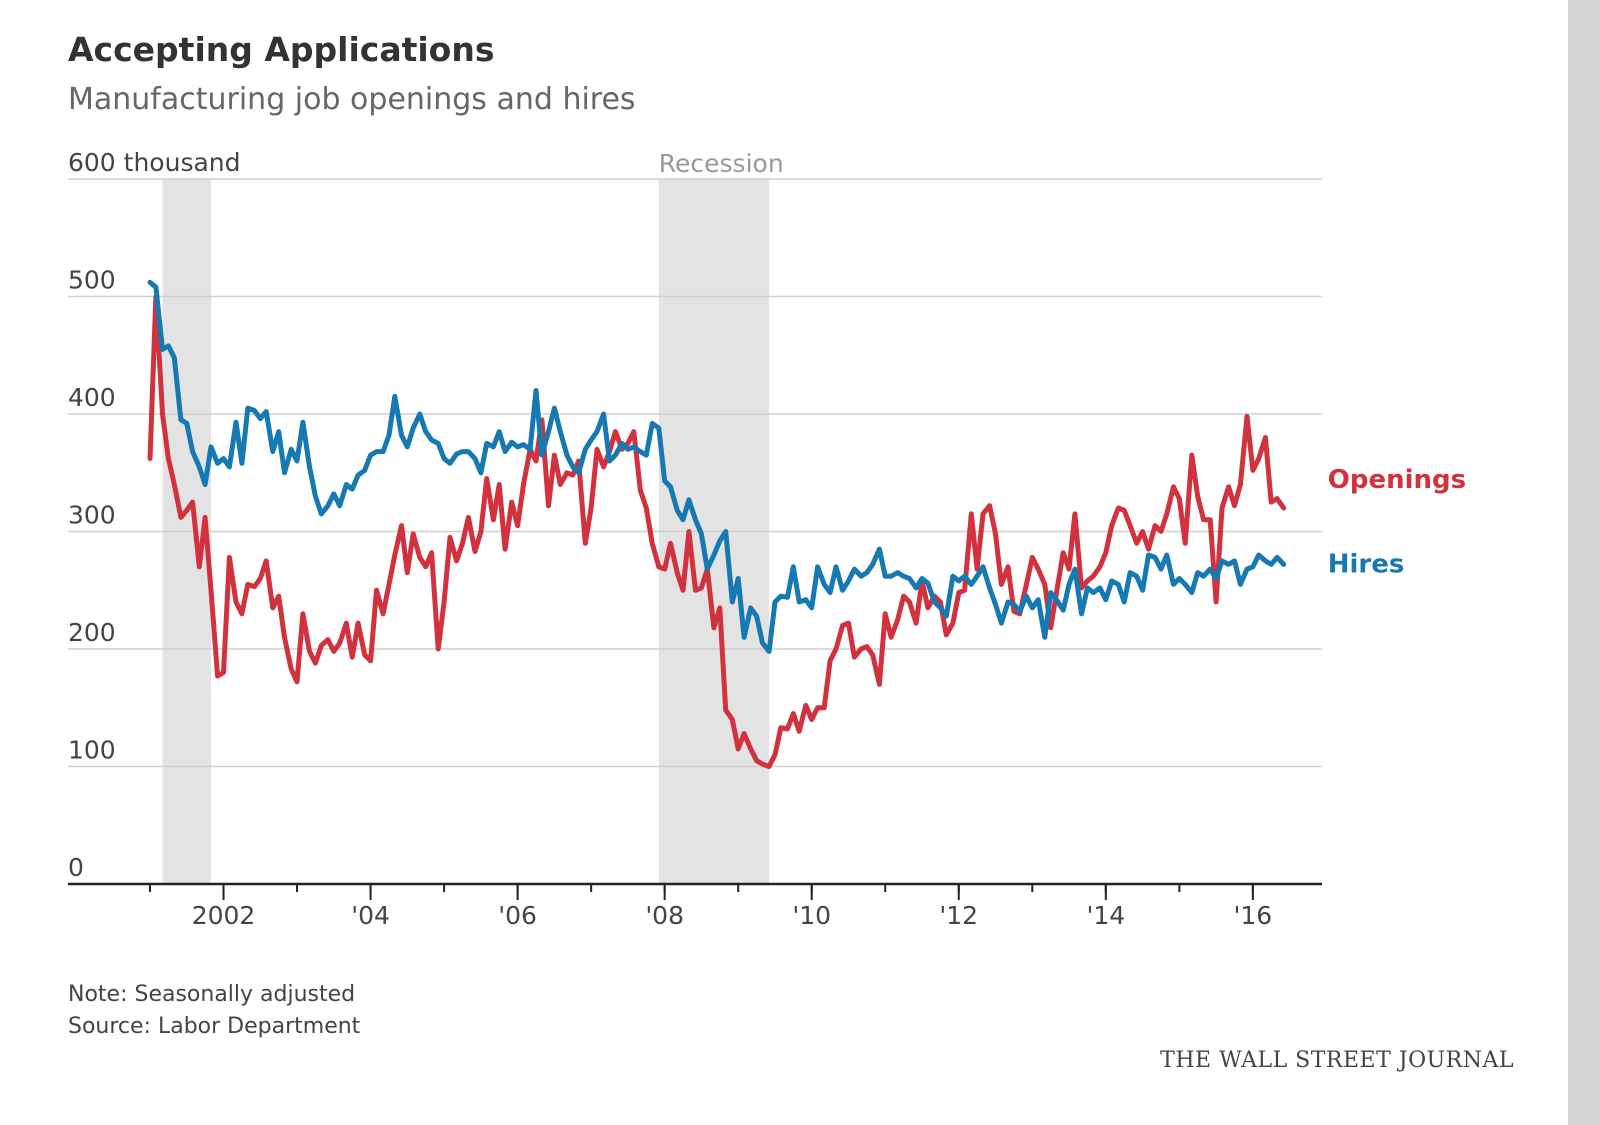 This screenshot has width=1600, height=1125. Describe the element at coordinates (721, 163) in the screenshot. I see `recession-label: Recession` at that location.